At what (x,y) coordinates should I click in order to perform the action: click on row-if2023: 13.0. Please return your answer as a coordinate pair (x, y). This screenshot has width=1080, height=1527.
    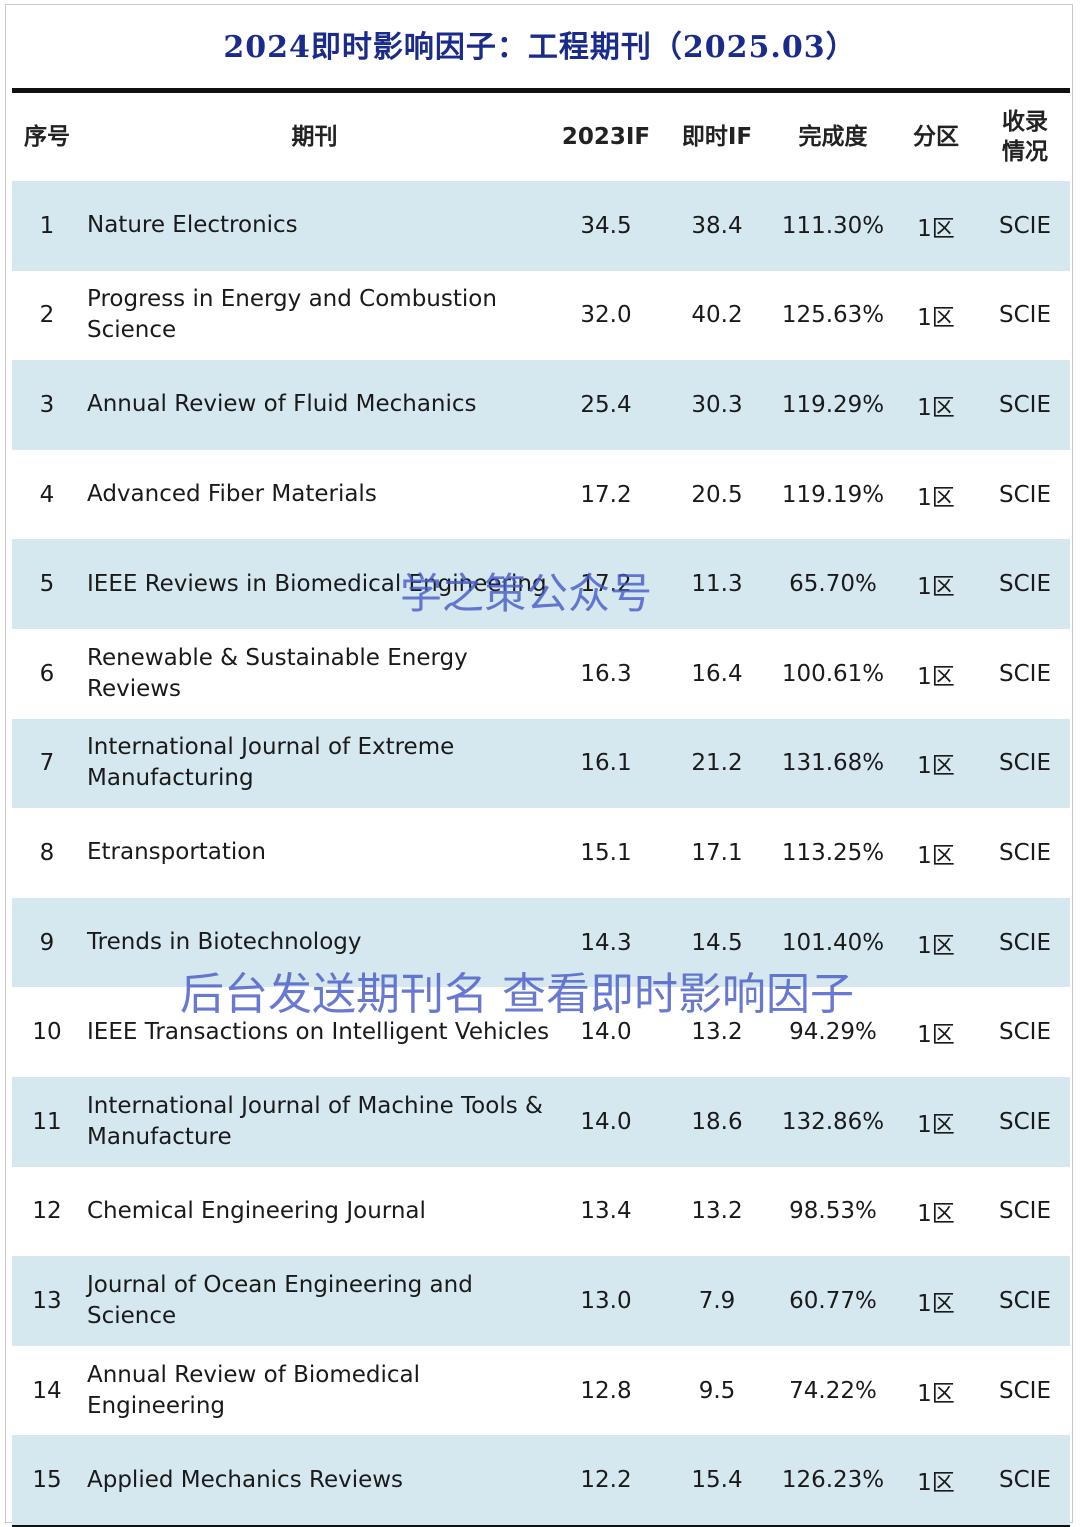
    Looking at the image, I should click on (606, 1300).